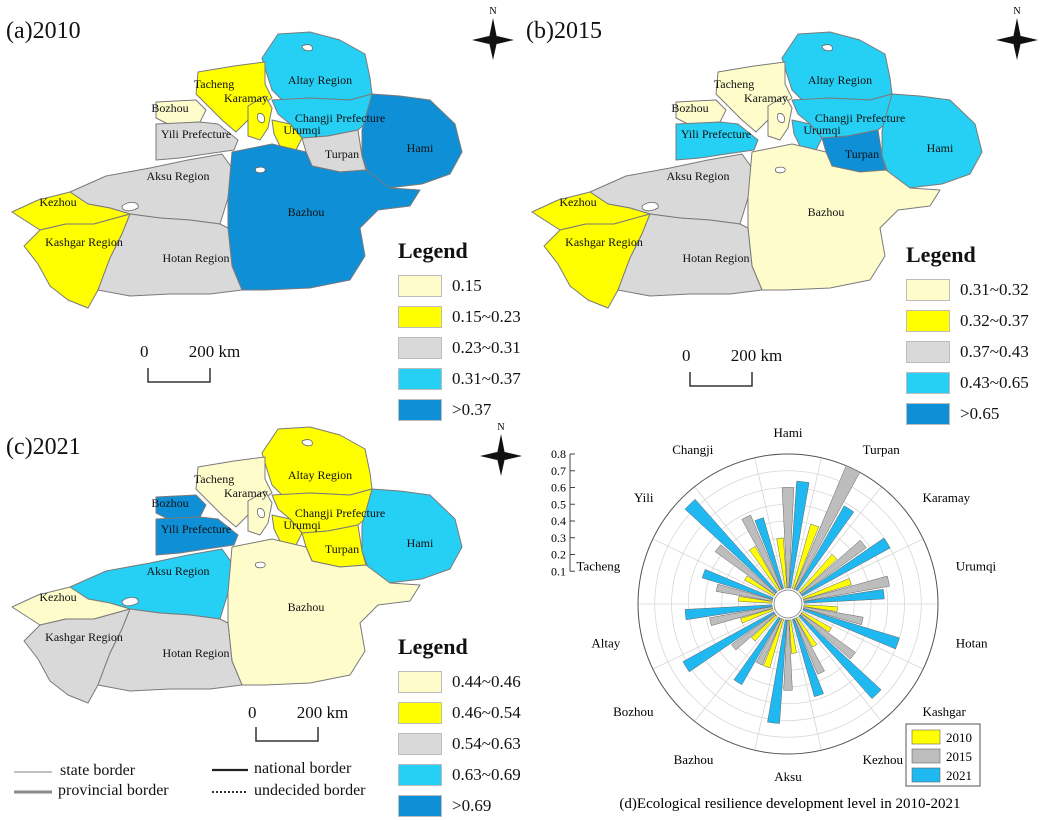  I want to click on category-label: Changji, so click(693, 449).